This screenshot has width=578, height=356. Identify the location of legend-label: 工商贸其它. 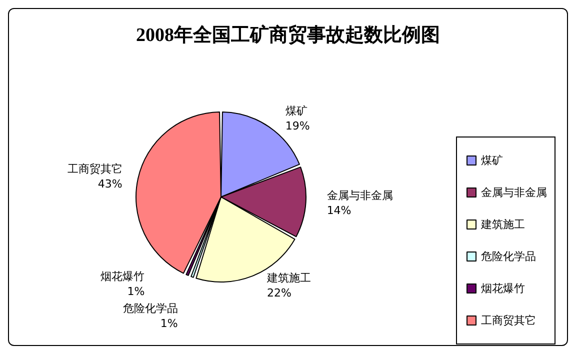
(508, 320).